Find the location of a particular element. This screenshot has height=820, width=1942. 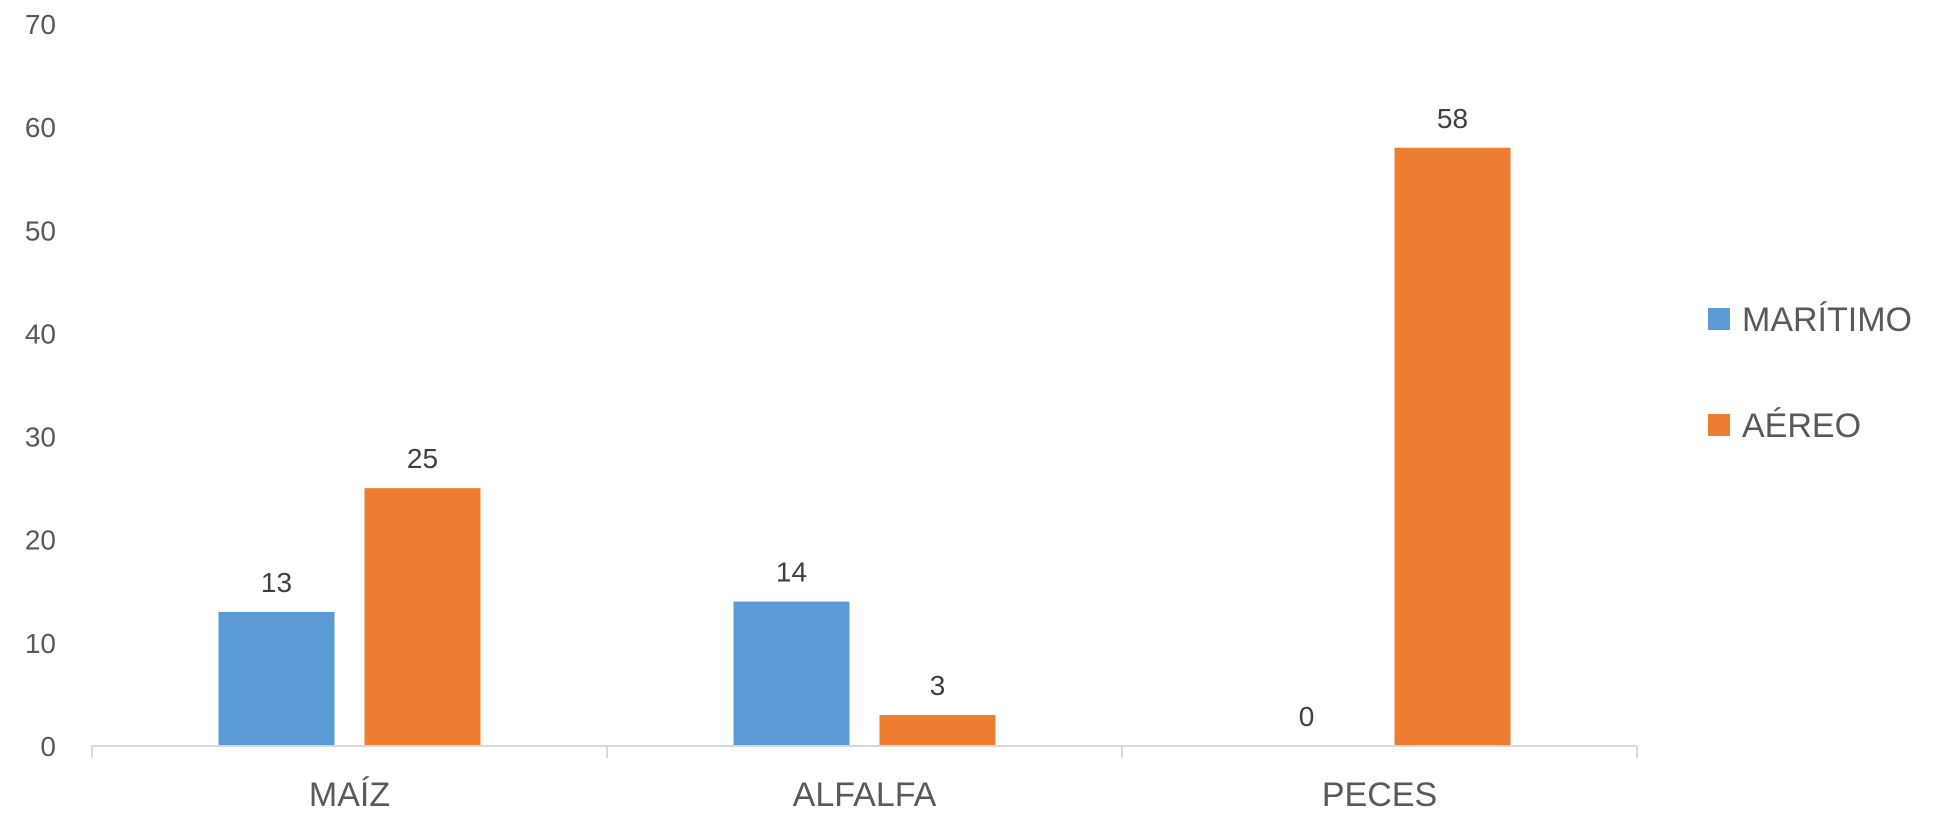

y-tick-label: 10 is located at coordinates (40, 643).